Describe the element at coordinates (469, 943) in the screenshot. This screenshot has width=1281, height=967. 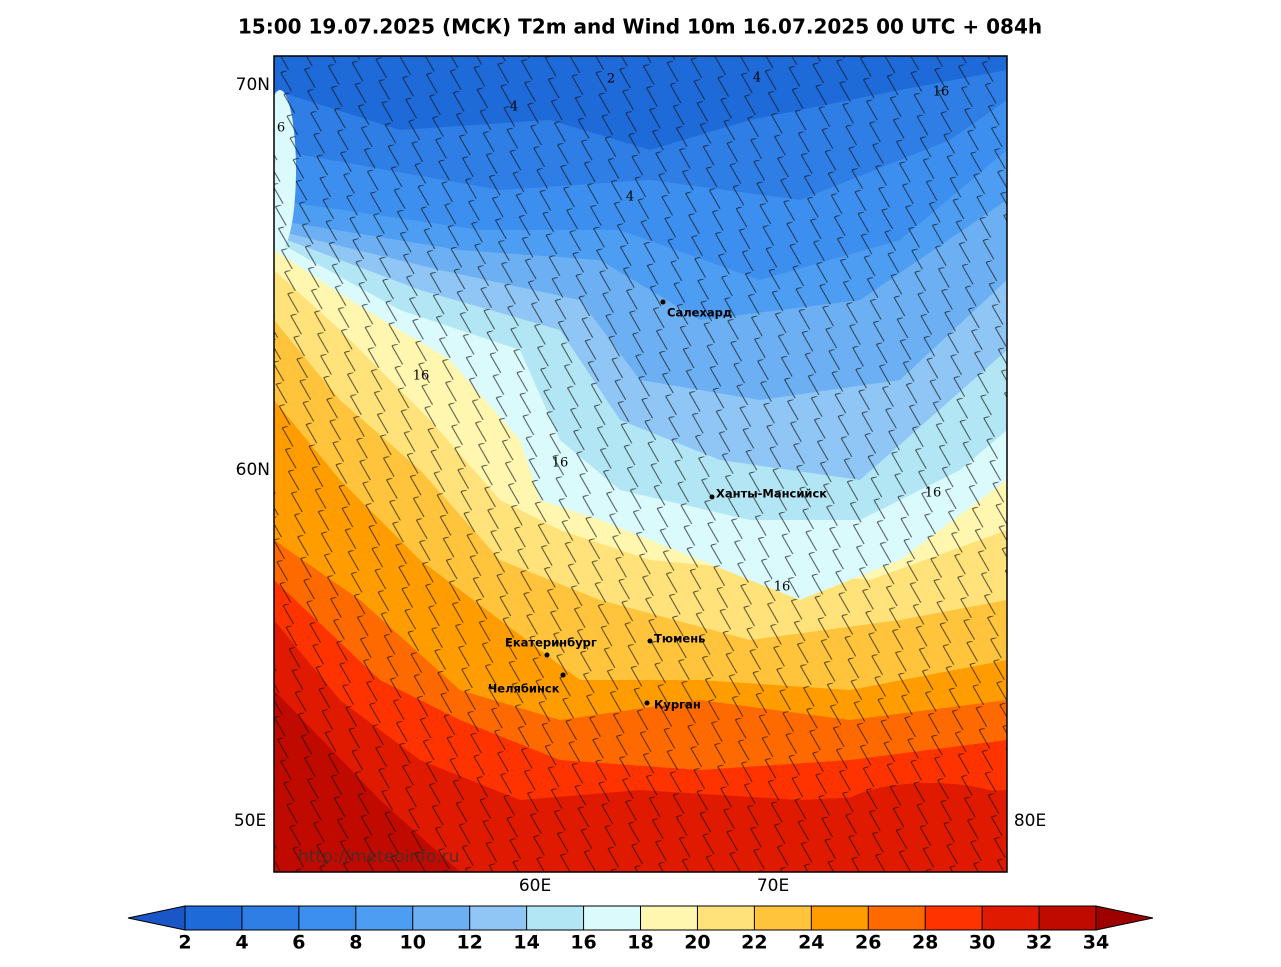
I see `colorbar-label: 12` at that location.